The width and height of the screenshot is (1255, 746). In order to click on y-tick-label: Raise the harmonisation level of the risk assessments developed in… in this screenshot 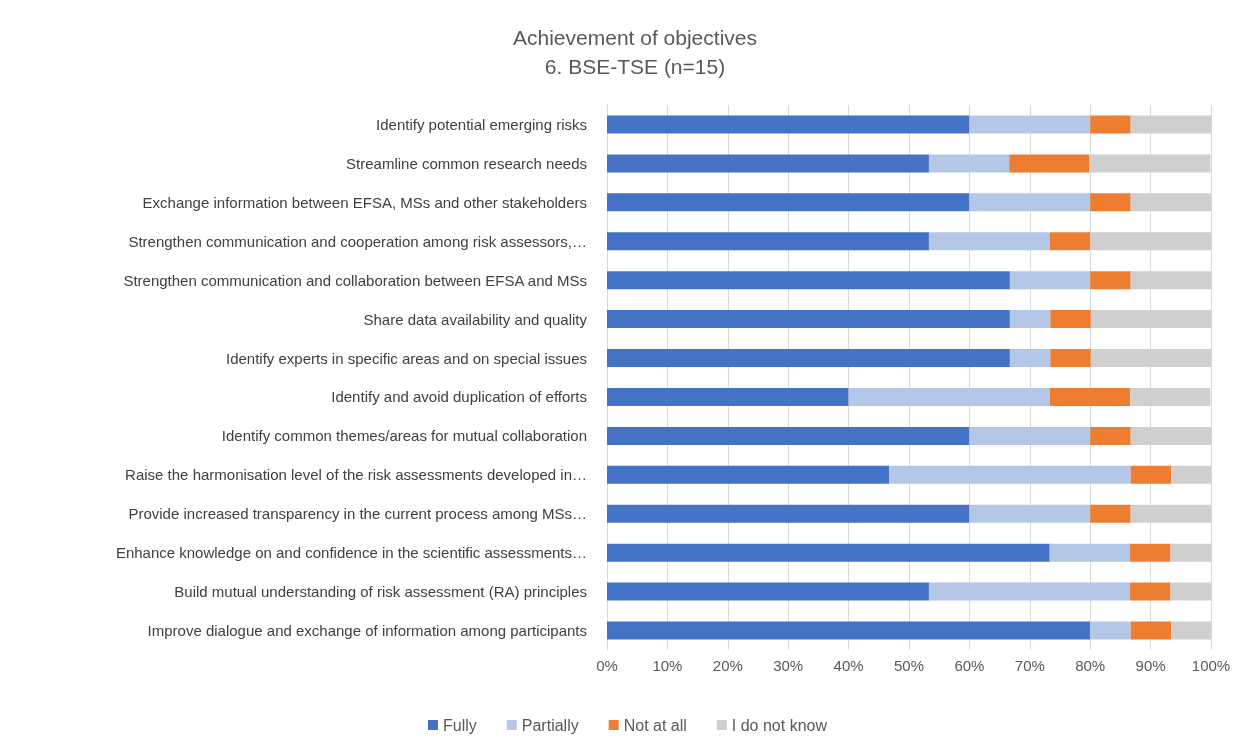, I will do `click(356, 475)`.